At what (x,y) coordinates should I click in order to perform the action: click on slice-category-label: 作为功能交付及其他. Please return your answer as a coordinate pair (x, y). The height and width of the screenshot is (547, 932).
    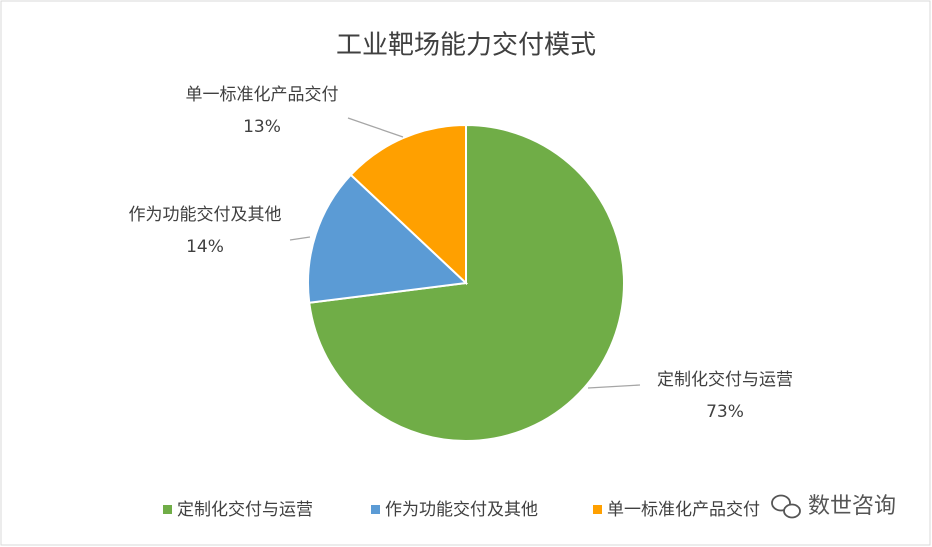
    Looking at the image, I should click on (205, 215).